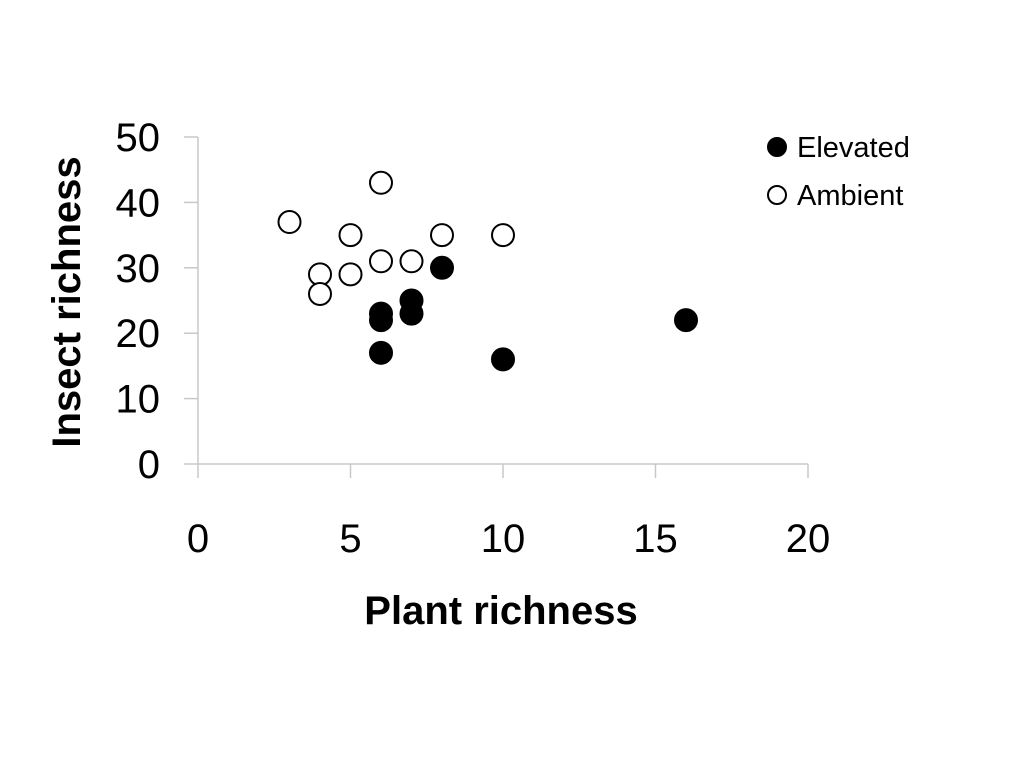 The image size is (1024, 768). I want to click on x-tick-label: 15, so click(655, 539).